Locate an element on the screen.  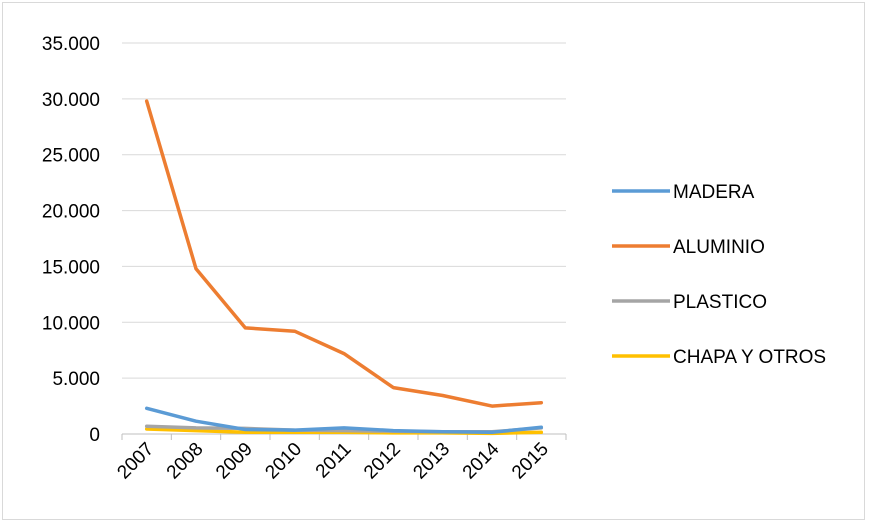
y-tick-label: 10.000 is located at coordinates (71, 323).